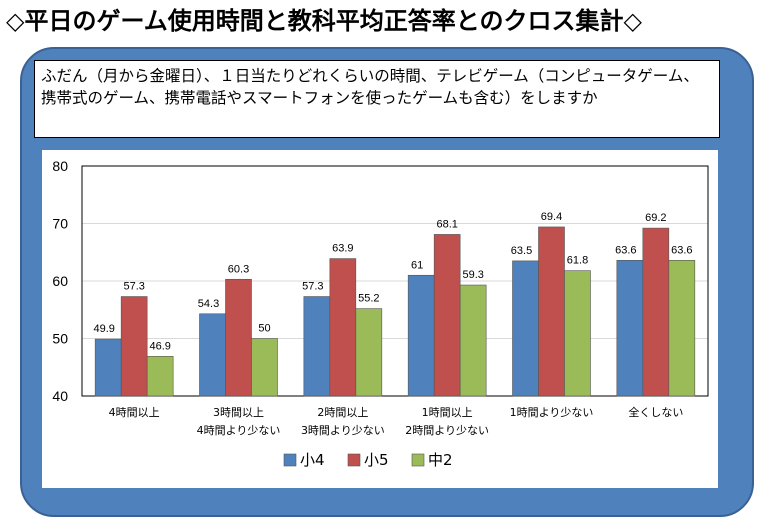 The width and height of the screenshot is (774, 523). Describe the element at coordinates (324, 21) in the screenshot. I see `page-title: ◇平日のゲーム使用時間と教科平均正答率とのクロス集計◇` at that location.